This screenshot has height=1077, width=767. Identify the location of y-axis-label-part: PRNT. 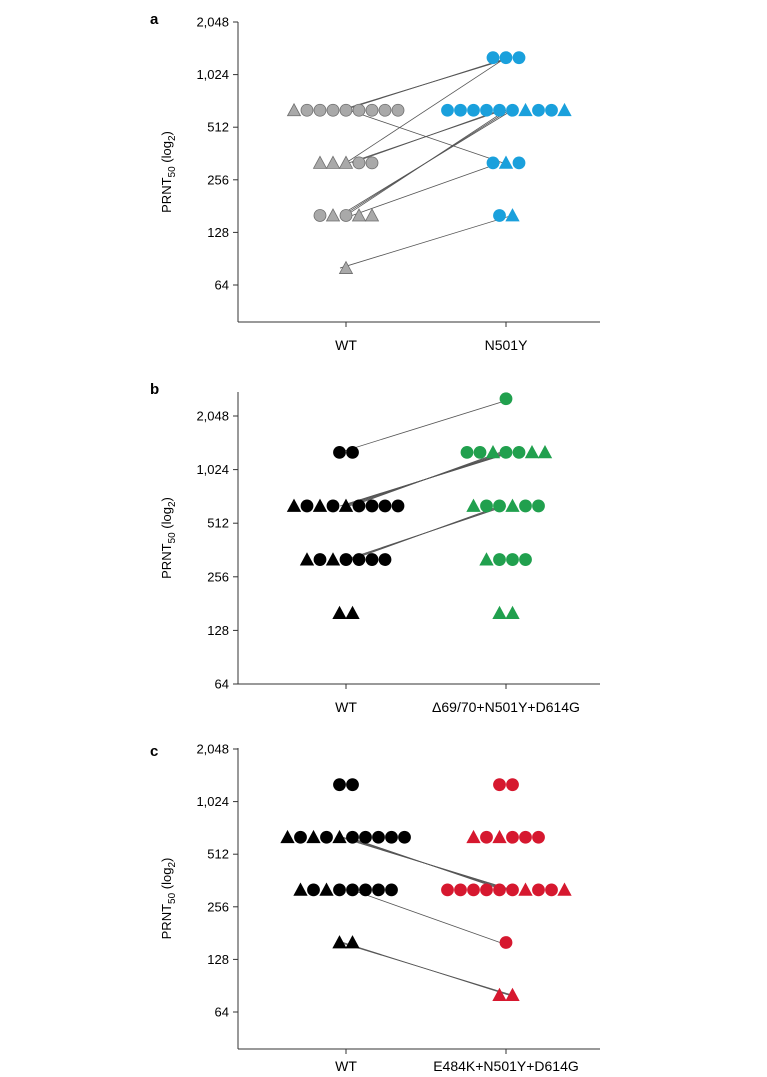
(166, 194).